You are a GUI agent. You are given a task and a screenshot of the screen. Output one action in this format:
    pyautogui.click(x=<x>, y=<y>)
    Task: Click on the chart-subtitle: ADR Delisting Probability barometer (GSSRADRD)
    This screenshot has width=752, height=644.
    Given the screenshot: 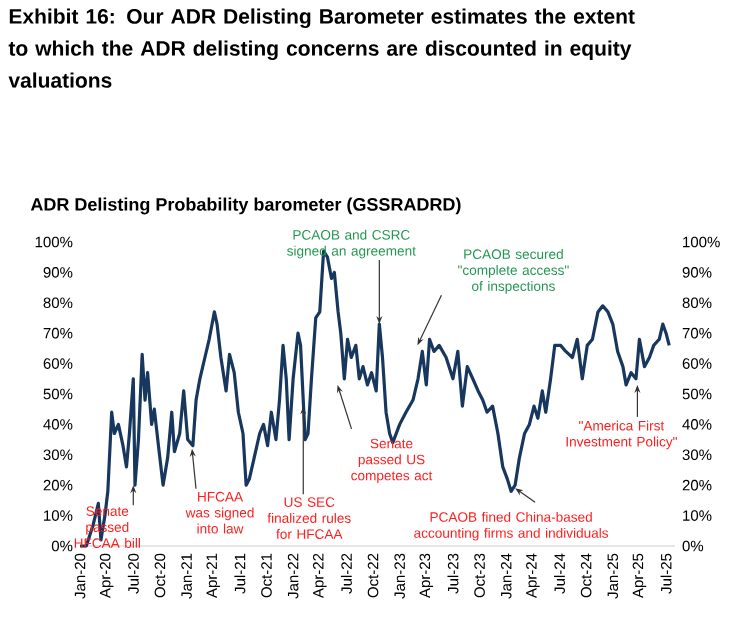 What is the action you would take?
    pyautogui.click(x=245, y=206)
    